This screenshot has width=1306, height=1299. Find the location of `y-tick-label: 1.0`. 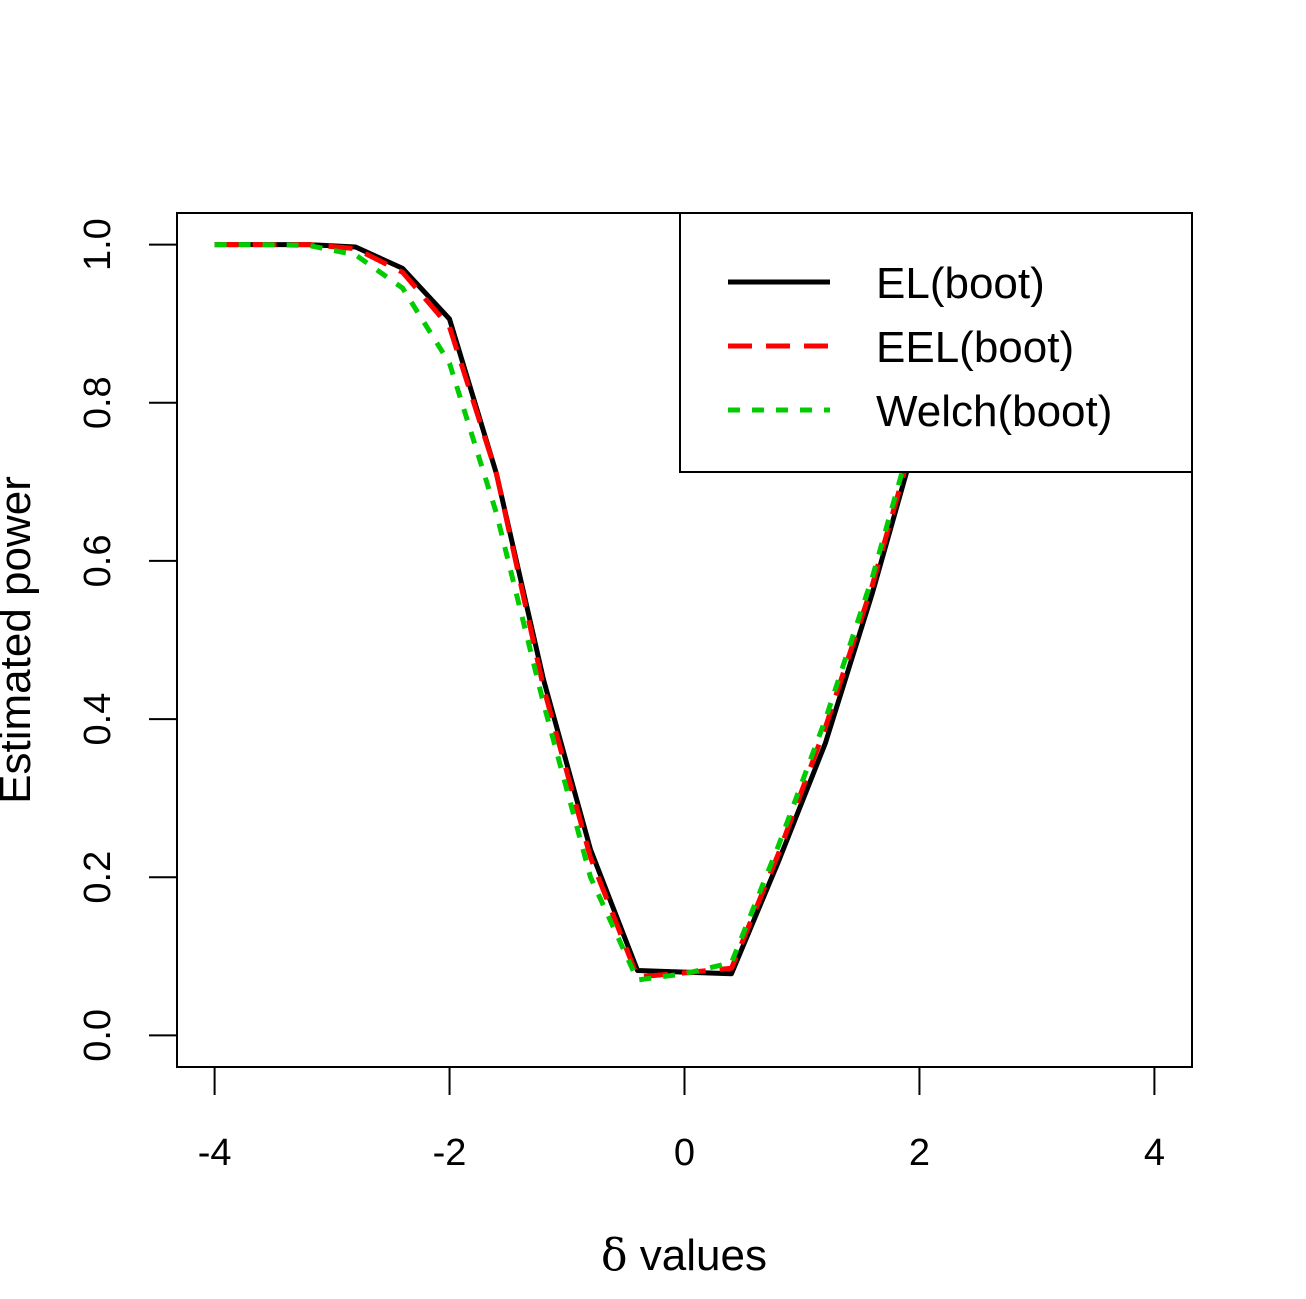

y-tick-label: 1.0 is located at coordinates (98, 244).